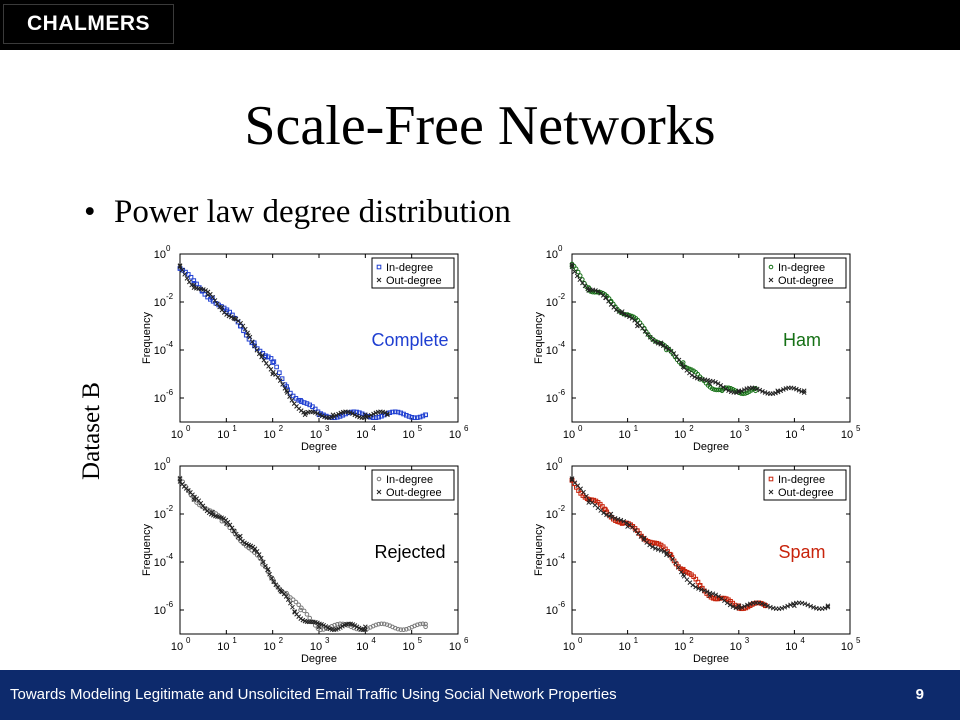 This screenshot has width=960, height=720. I want to click on x-tick-exponent: 5, so click(858, 640).